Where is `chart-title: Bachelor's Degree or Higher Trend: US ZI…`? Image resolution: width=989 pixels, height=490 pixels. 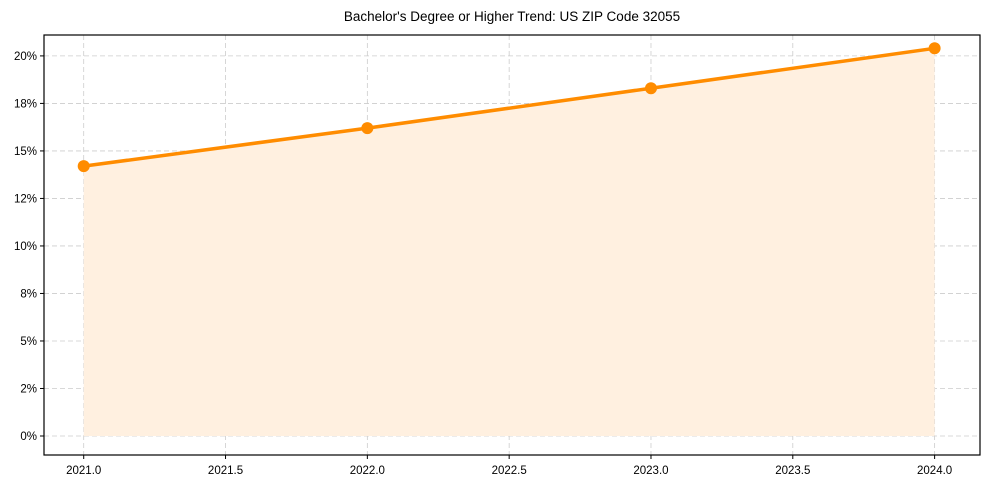 chart-title: Bachelor's Degree or Higher Trend: US ZI… is located at coordinates (512, 16).